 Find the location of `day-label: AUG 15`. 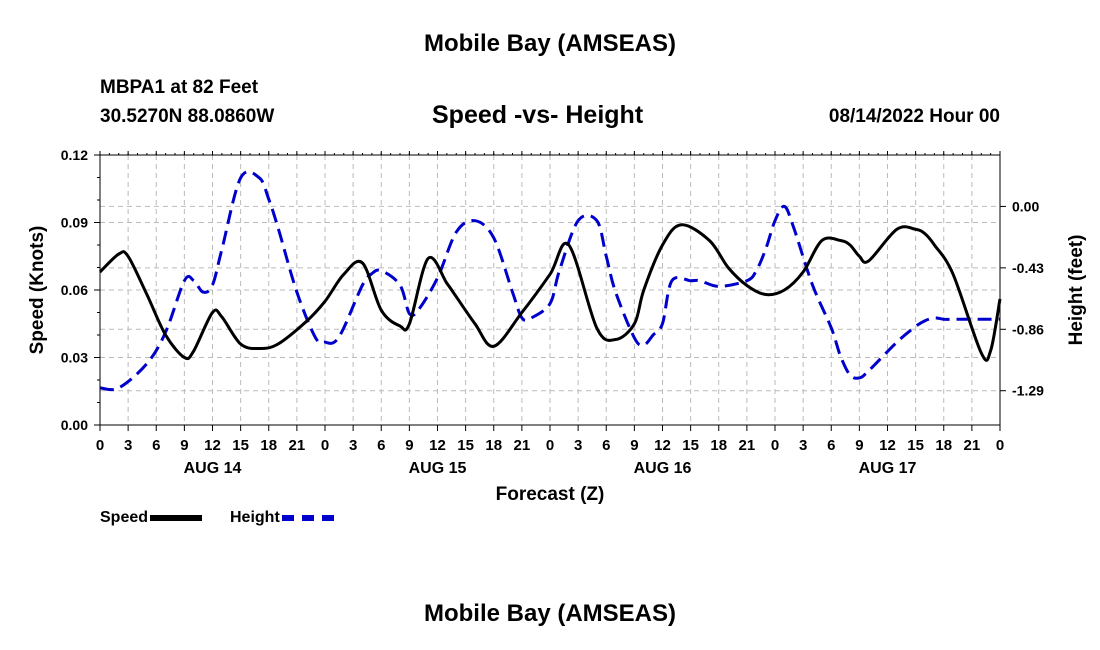

day-label: AUG 15 is located at coordinates (438, 468).